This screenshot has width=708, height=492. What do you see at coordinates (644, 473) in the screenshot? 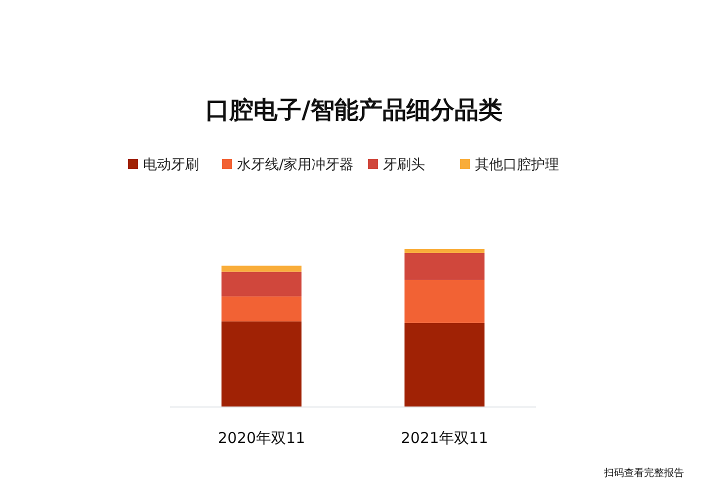
I see `annotation: 扫码查看完整报告` at bounding box center [644, 473].